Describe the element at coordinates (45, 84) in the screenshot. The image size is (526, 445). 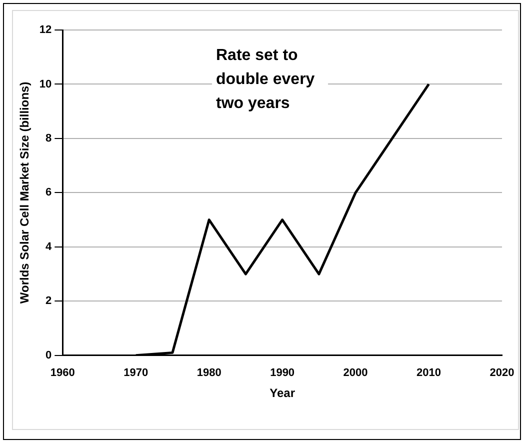
I see `y-tick-label: 10` at that location.